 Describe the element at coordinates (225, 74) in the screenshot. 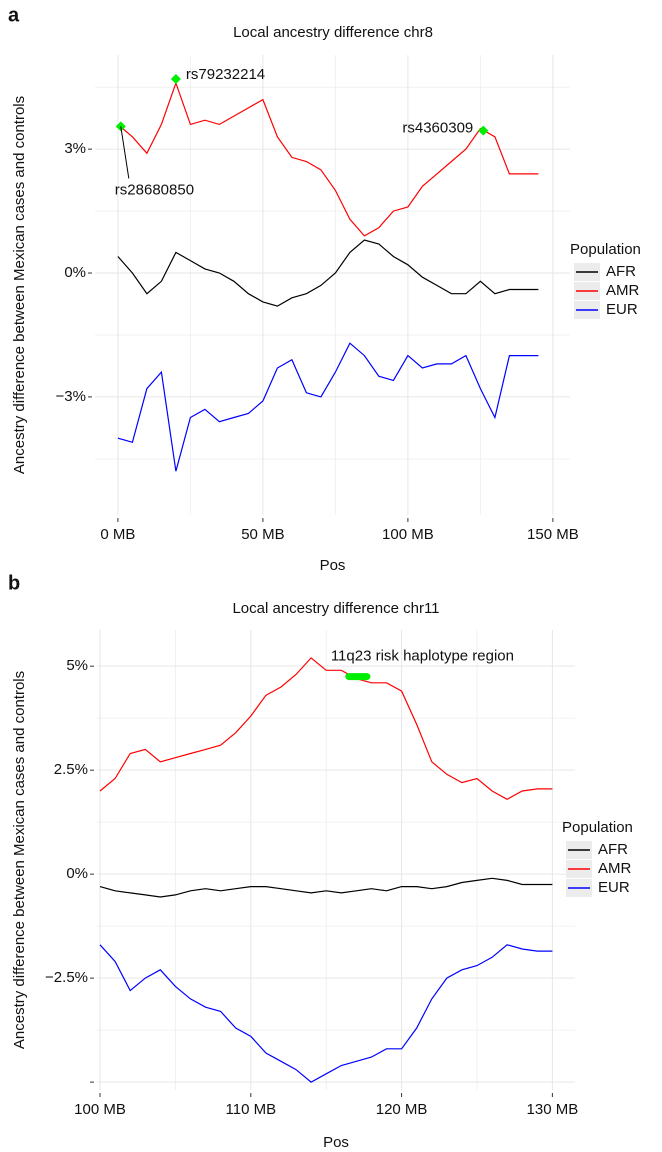

I see `annotation-label: rs79232214` at that location.